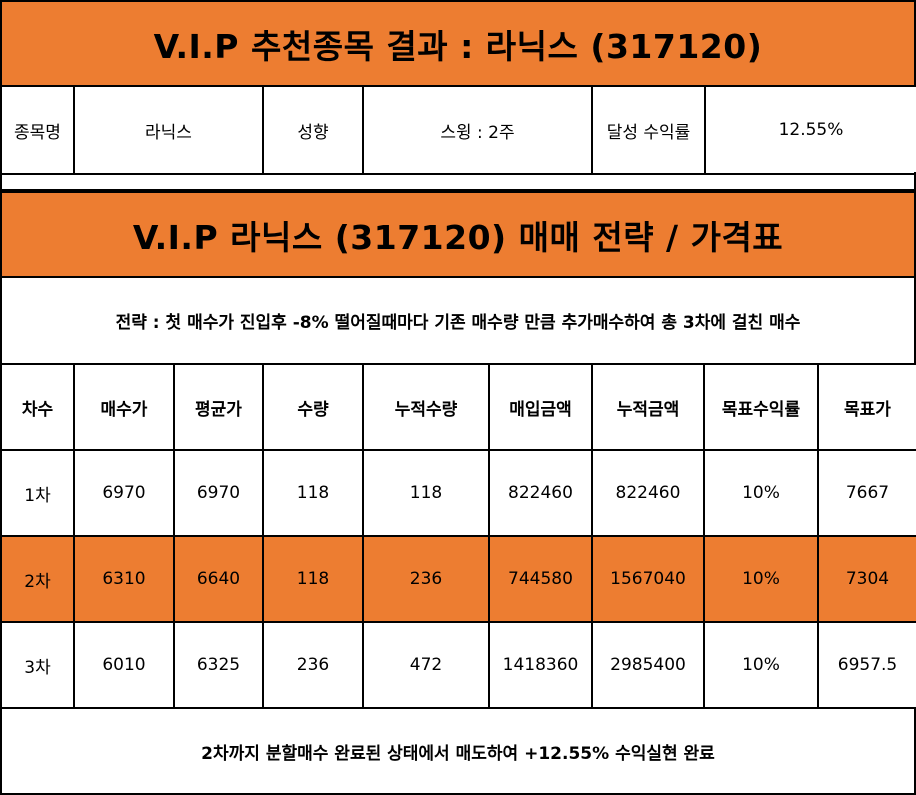  What do you see at coordinates (37, 665) in the screenshot?
I see `table-cell: 3차` at bounding box center [37, 665].